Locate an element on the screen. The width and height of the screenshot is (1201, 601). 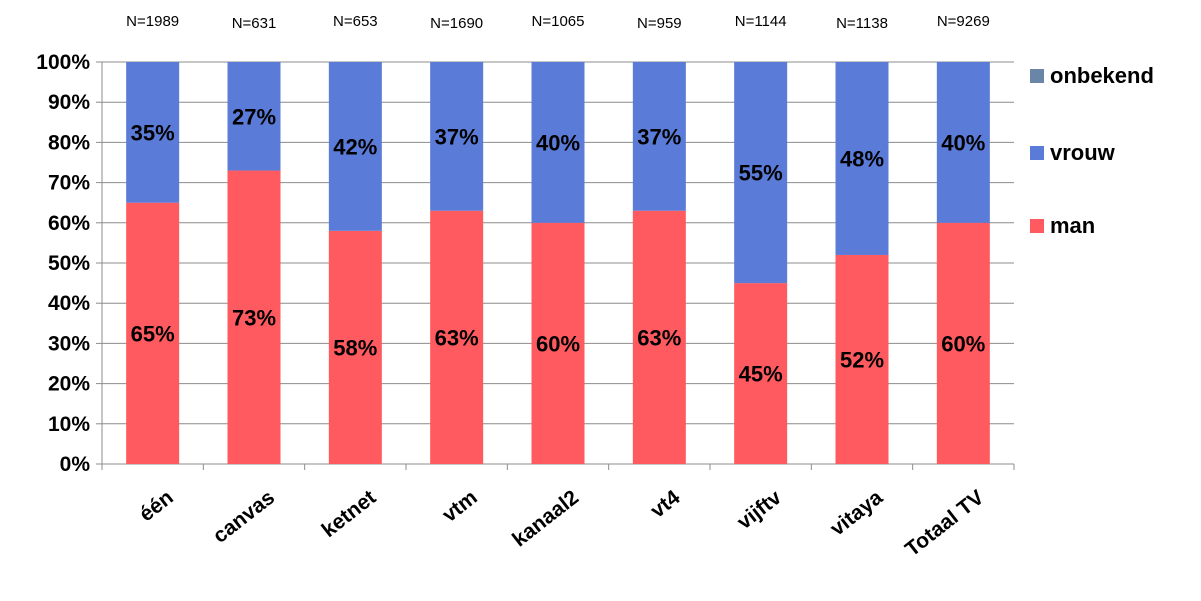
y-tick-label: 30% is located at coordinates (69, 343).